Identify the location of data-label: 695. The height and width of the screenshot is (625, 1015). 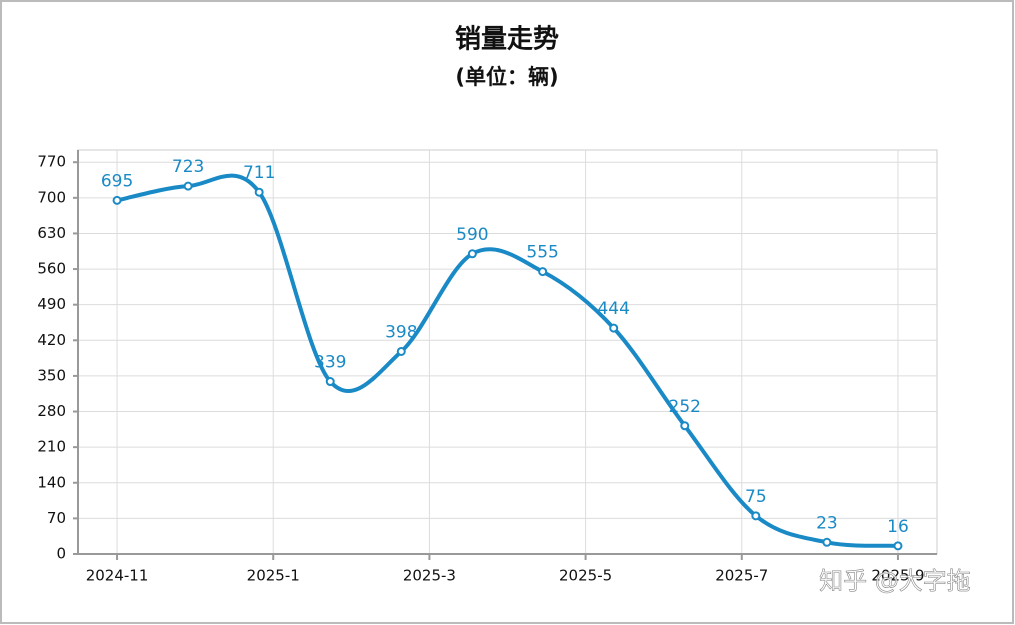
(117, 181).